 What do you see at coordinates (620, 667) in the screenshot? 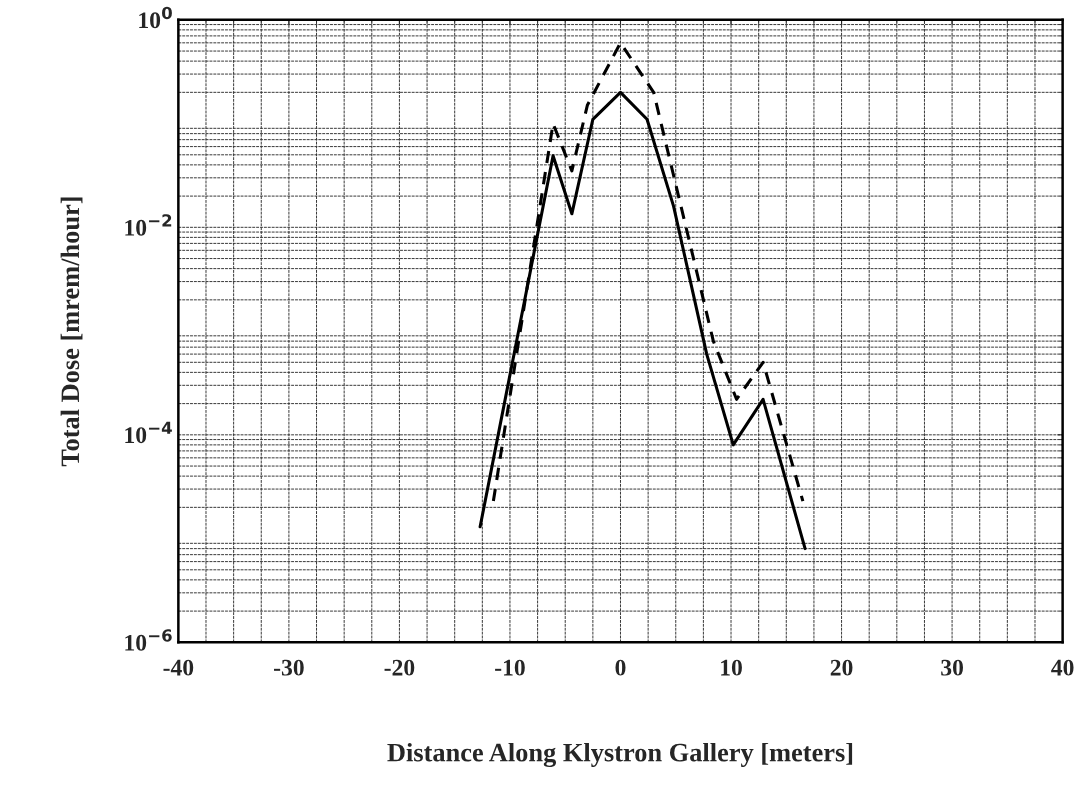
I see `x-tick-label: 0` at bounding box center [620, 667].